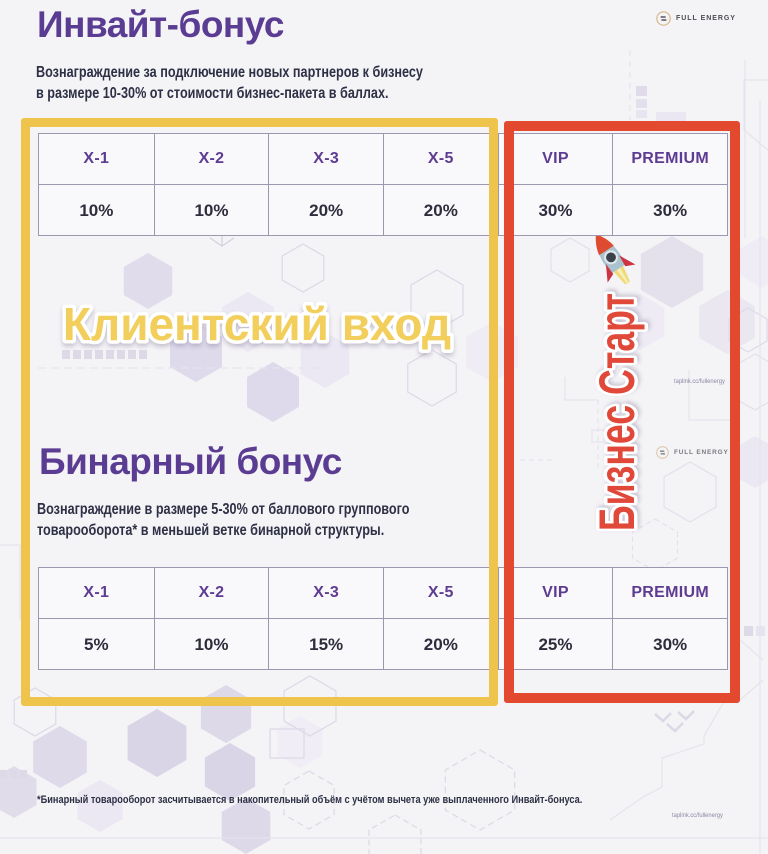 Image resolution: width=768 pixels, height=854 pixels. Describe the element at coordinates (257, 324) in the screenshot. I see `svg-text: Клиентский вход` at that location.